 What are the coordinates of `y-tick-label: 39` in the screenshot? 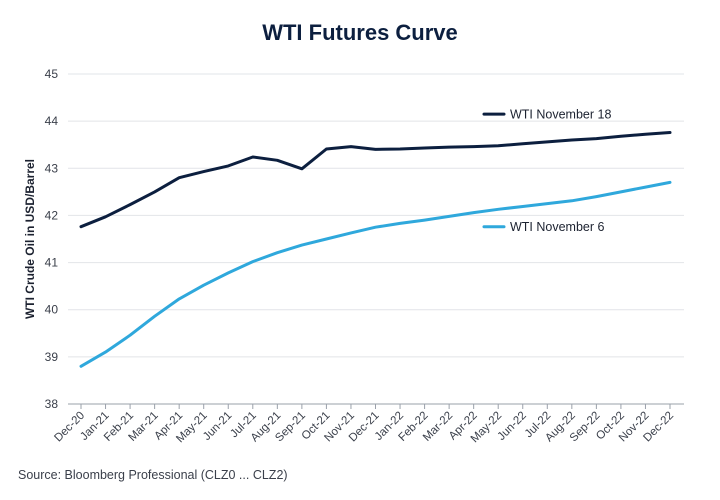 It's located at (52, 357).